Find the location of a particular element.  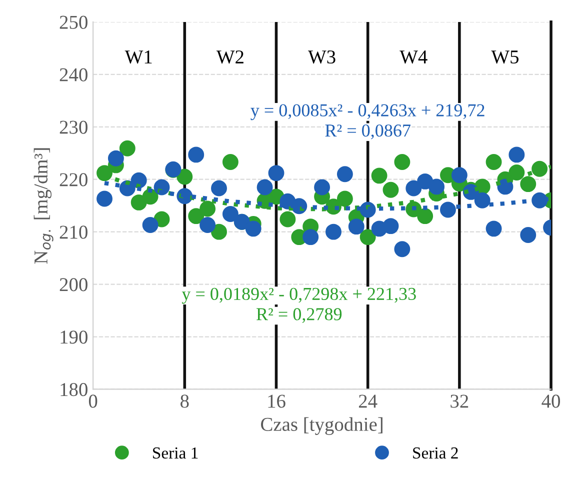

annotation: R² = 0,2789 is located at coordinates (299, 315).